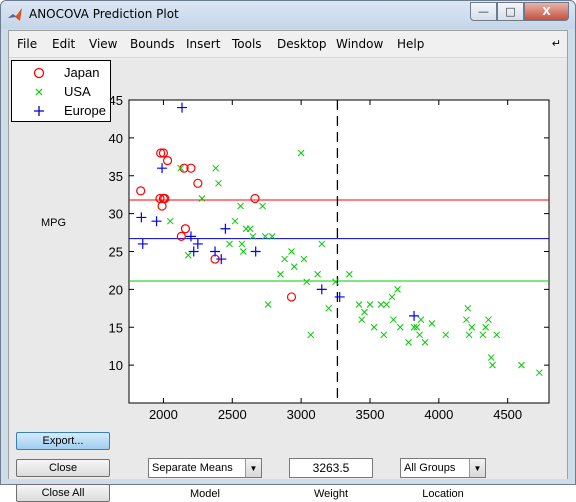  Describe the element at coordinates (483, 11) in the screenshot. I see `minimize-button: —` at that location.